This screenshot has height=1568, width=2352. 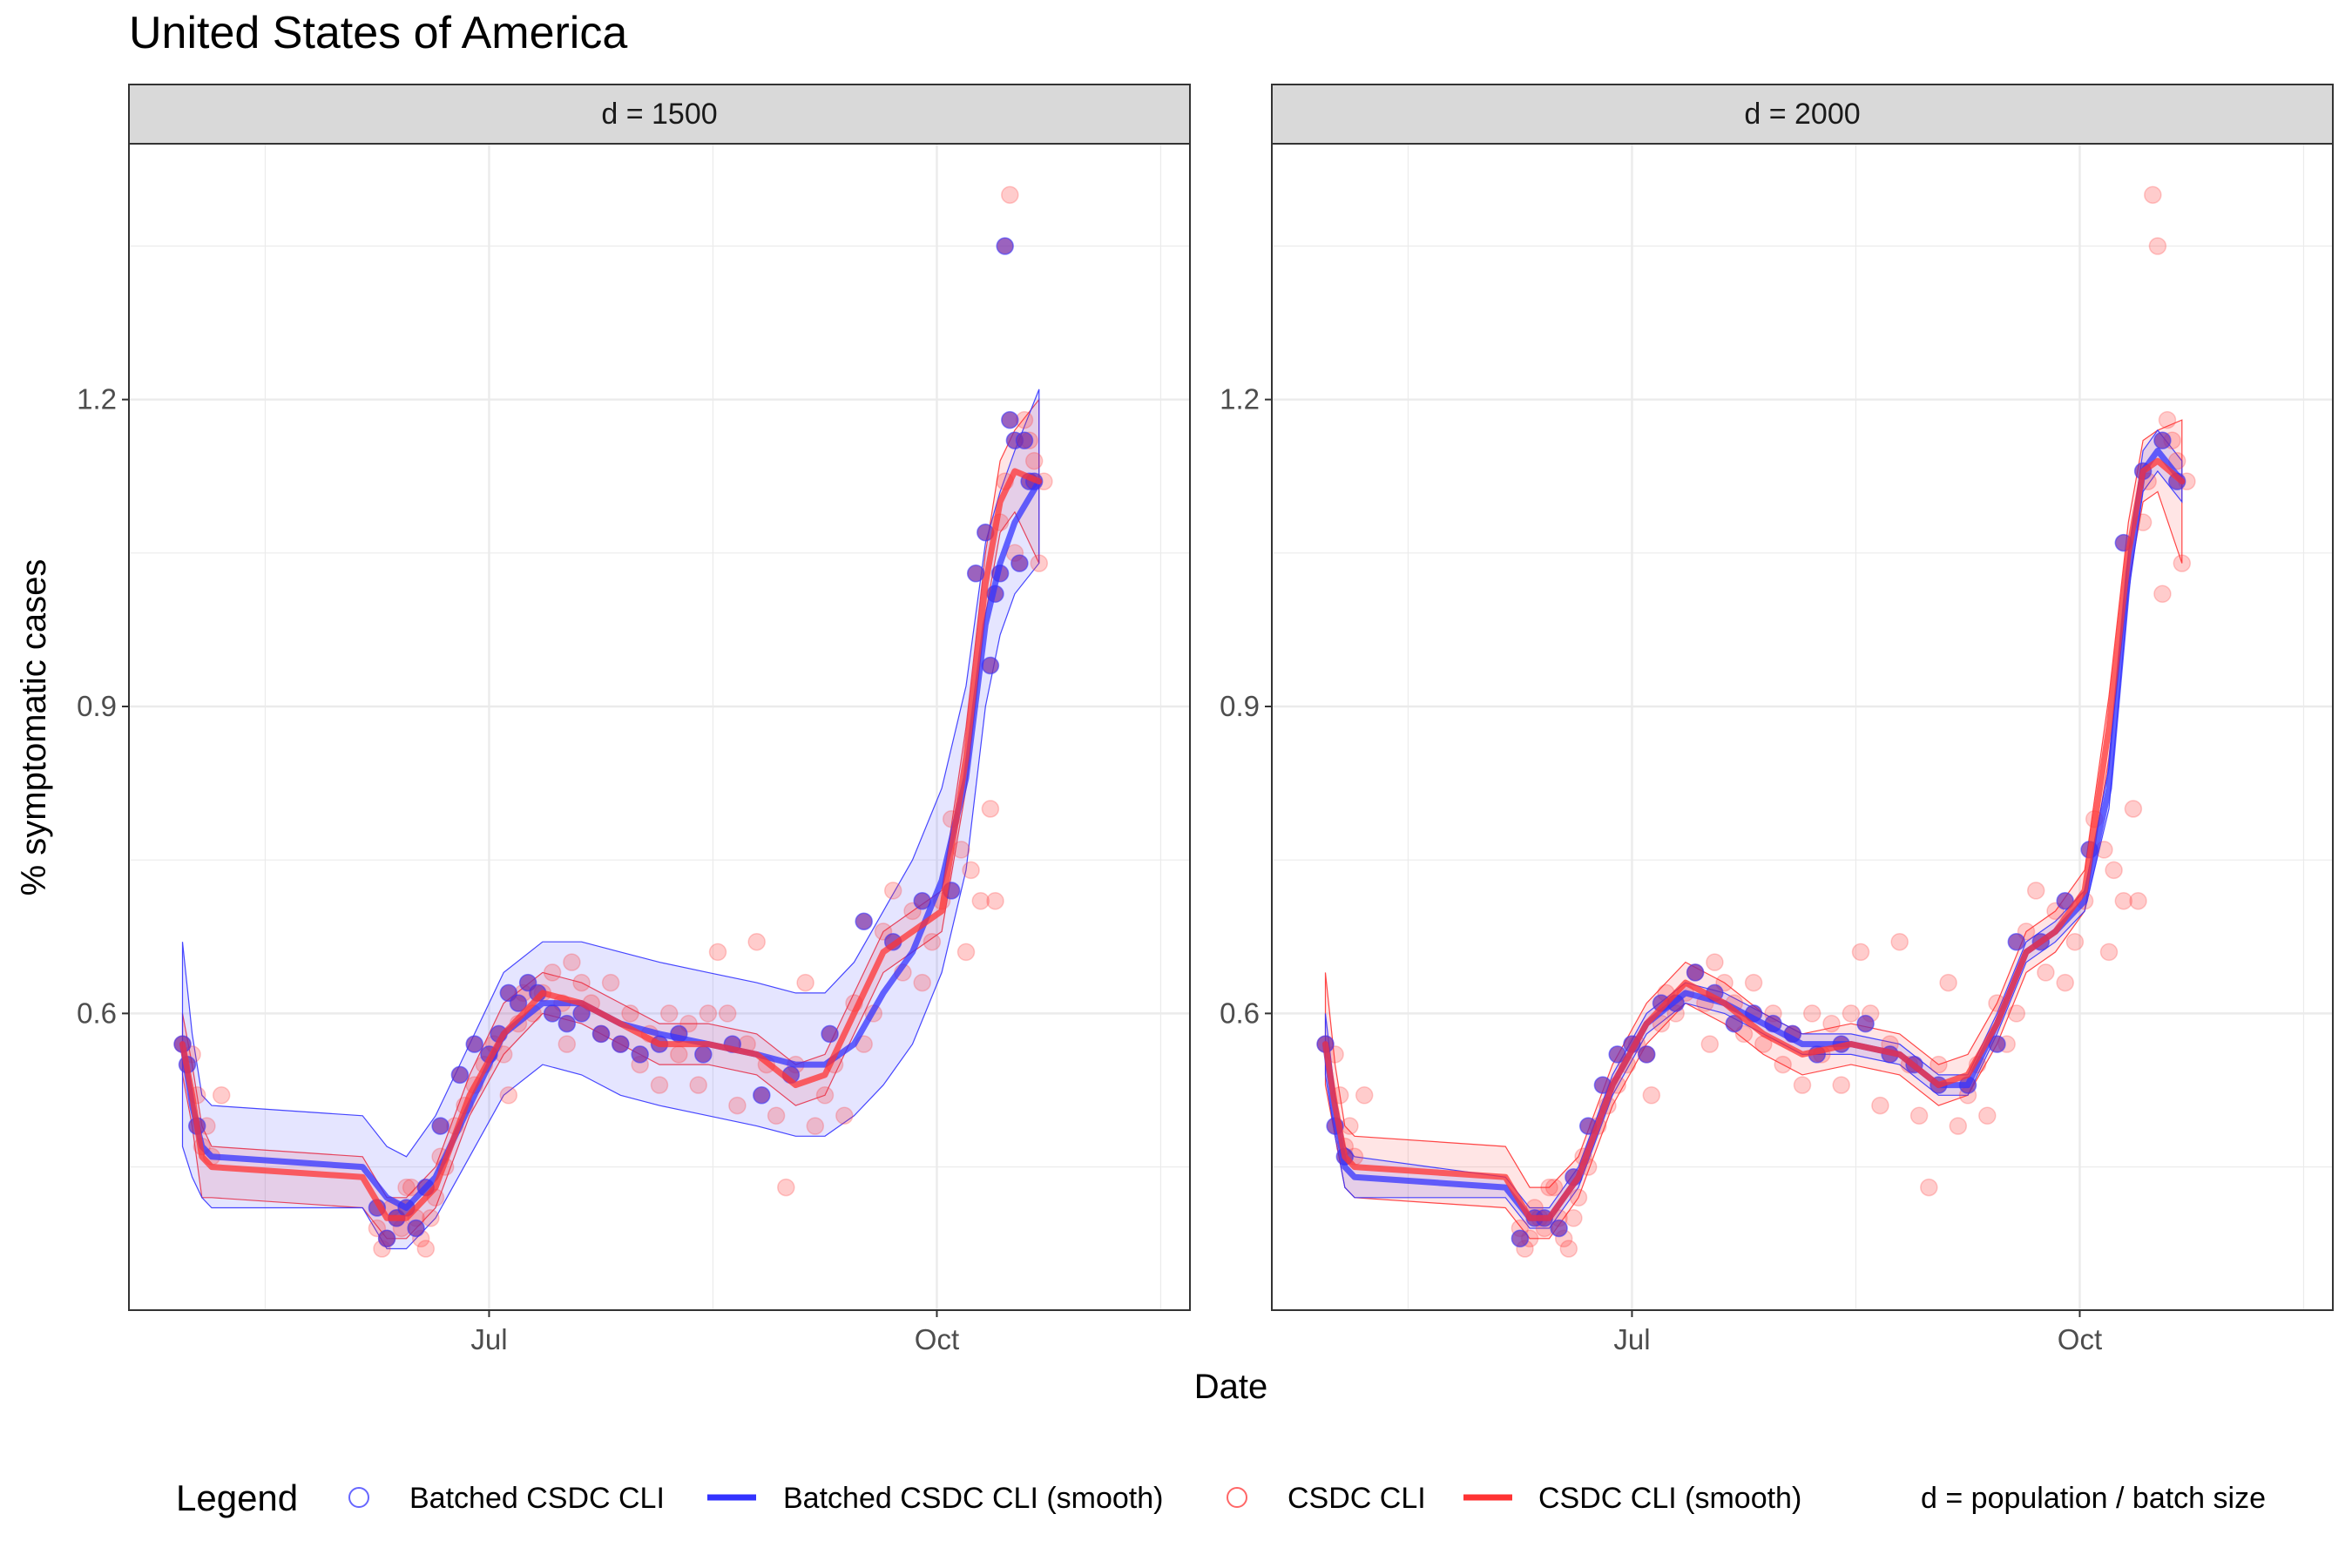 What do you see at coordinates (489, 1339) in the screenshot?
I see `x-tick-label: Jul` at bounding box center [489, 1339].